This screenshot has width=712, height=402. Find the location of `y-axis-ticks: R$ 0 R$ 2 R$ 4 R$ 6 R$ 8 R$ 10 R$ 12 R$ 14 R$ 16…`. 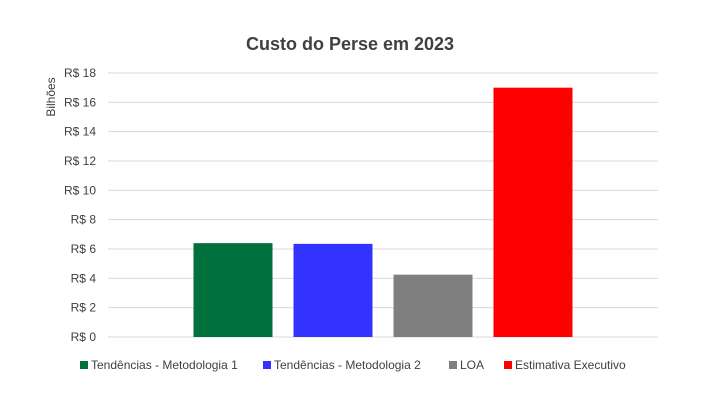

y-axis-ticks: R$ 0 R$ 2 R$ 4 R$ 6 R$ 8 R$ 10 R$ 12 R$ 14 R$ 16… is located at coordinates (80, 205).